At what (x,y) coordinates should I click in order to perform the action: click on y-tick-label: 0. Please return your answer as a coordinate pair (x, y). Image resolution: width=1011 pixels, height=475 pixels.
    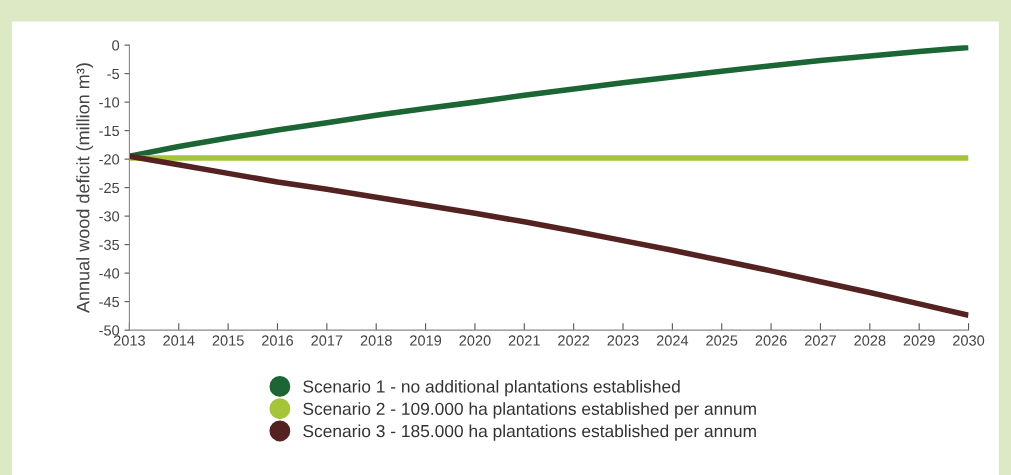
    Looking at the image, I should click on (116, 45).